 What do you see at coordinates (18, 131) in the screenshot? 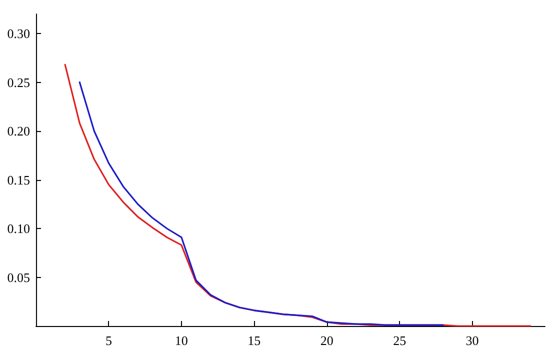
I see `y-tick-label: 0.20` at bounding box center [18, 131].